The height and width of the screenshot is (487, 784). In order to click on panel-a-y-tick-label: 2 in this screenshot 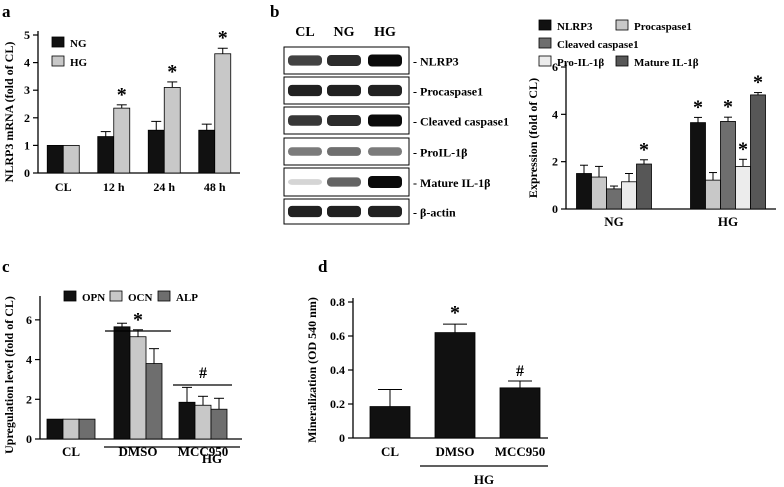, I will do `click(27, 118)`.